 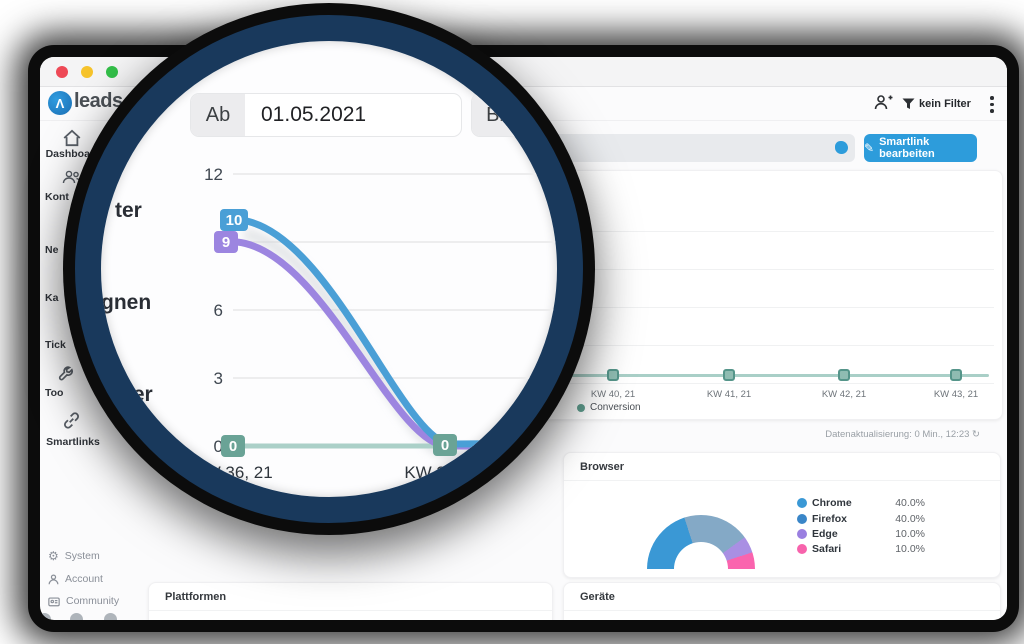 What do you see at coordinates (62, 72) in the screenshot?
I see `close-button` at bounding box center [62, 72].